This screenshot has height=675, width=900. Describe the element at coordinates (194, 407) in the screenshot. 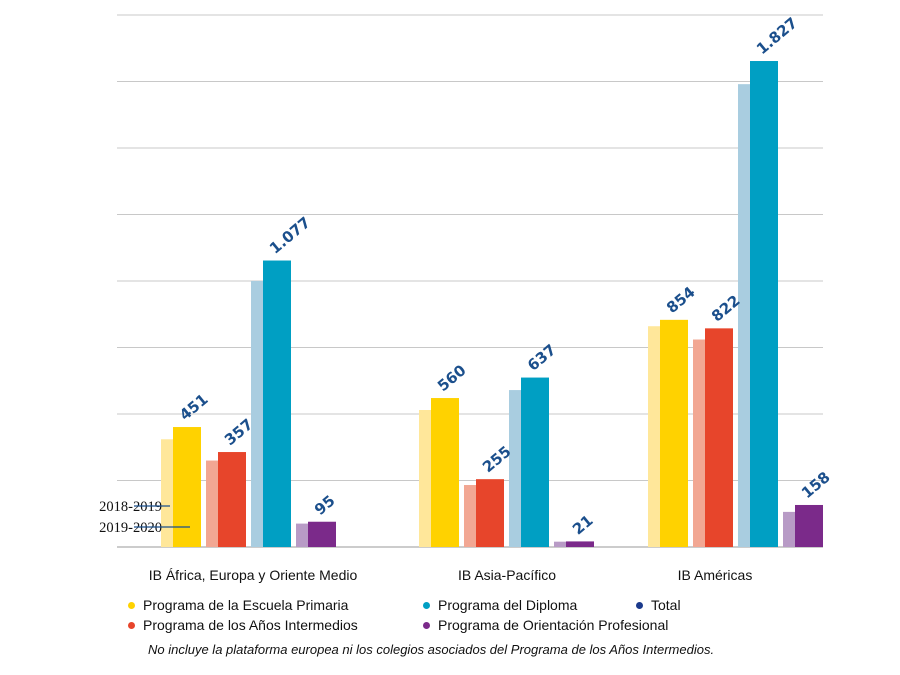

I see `value-label-pep-0: 451` at that location.